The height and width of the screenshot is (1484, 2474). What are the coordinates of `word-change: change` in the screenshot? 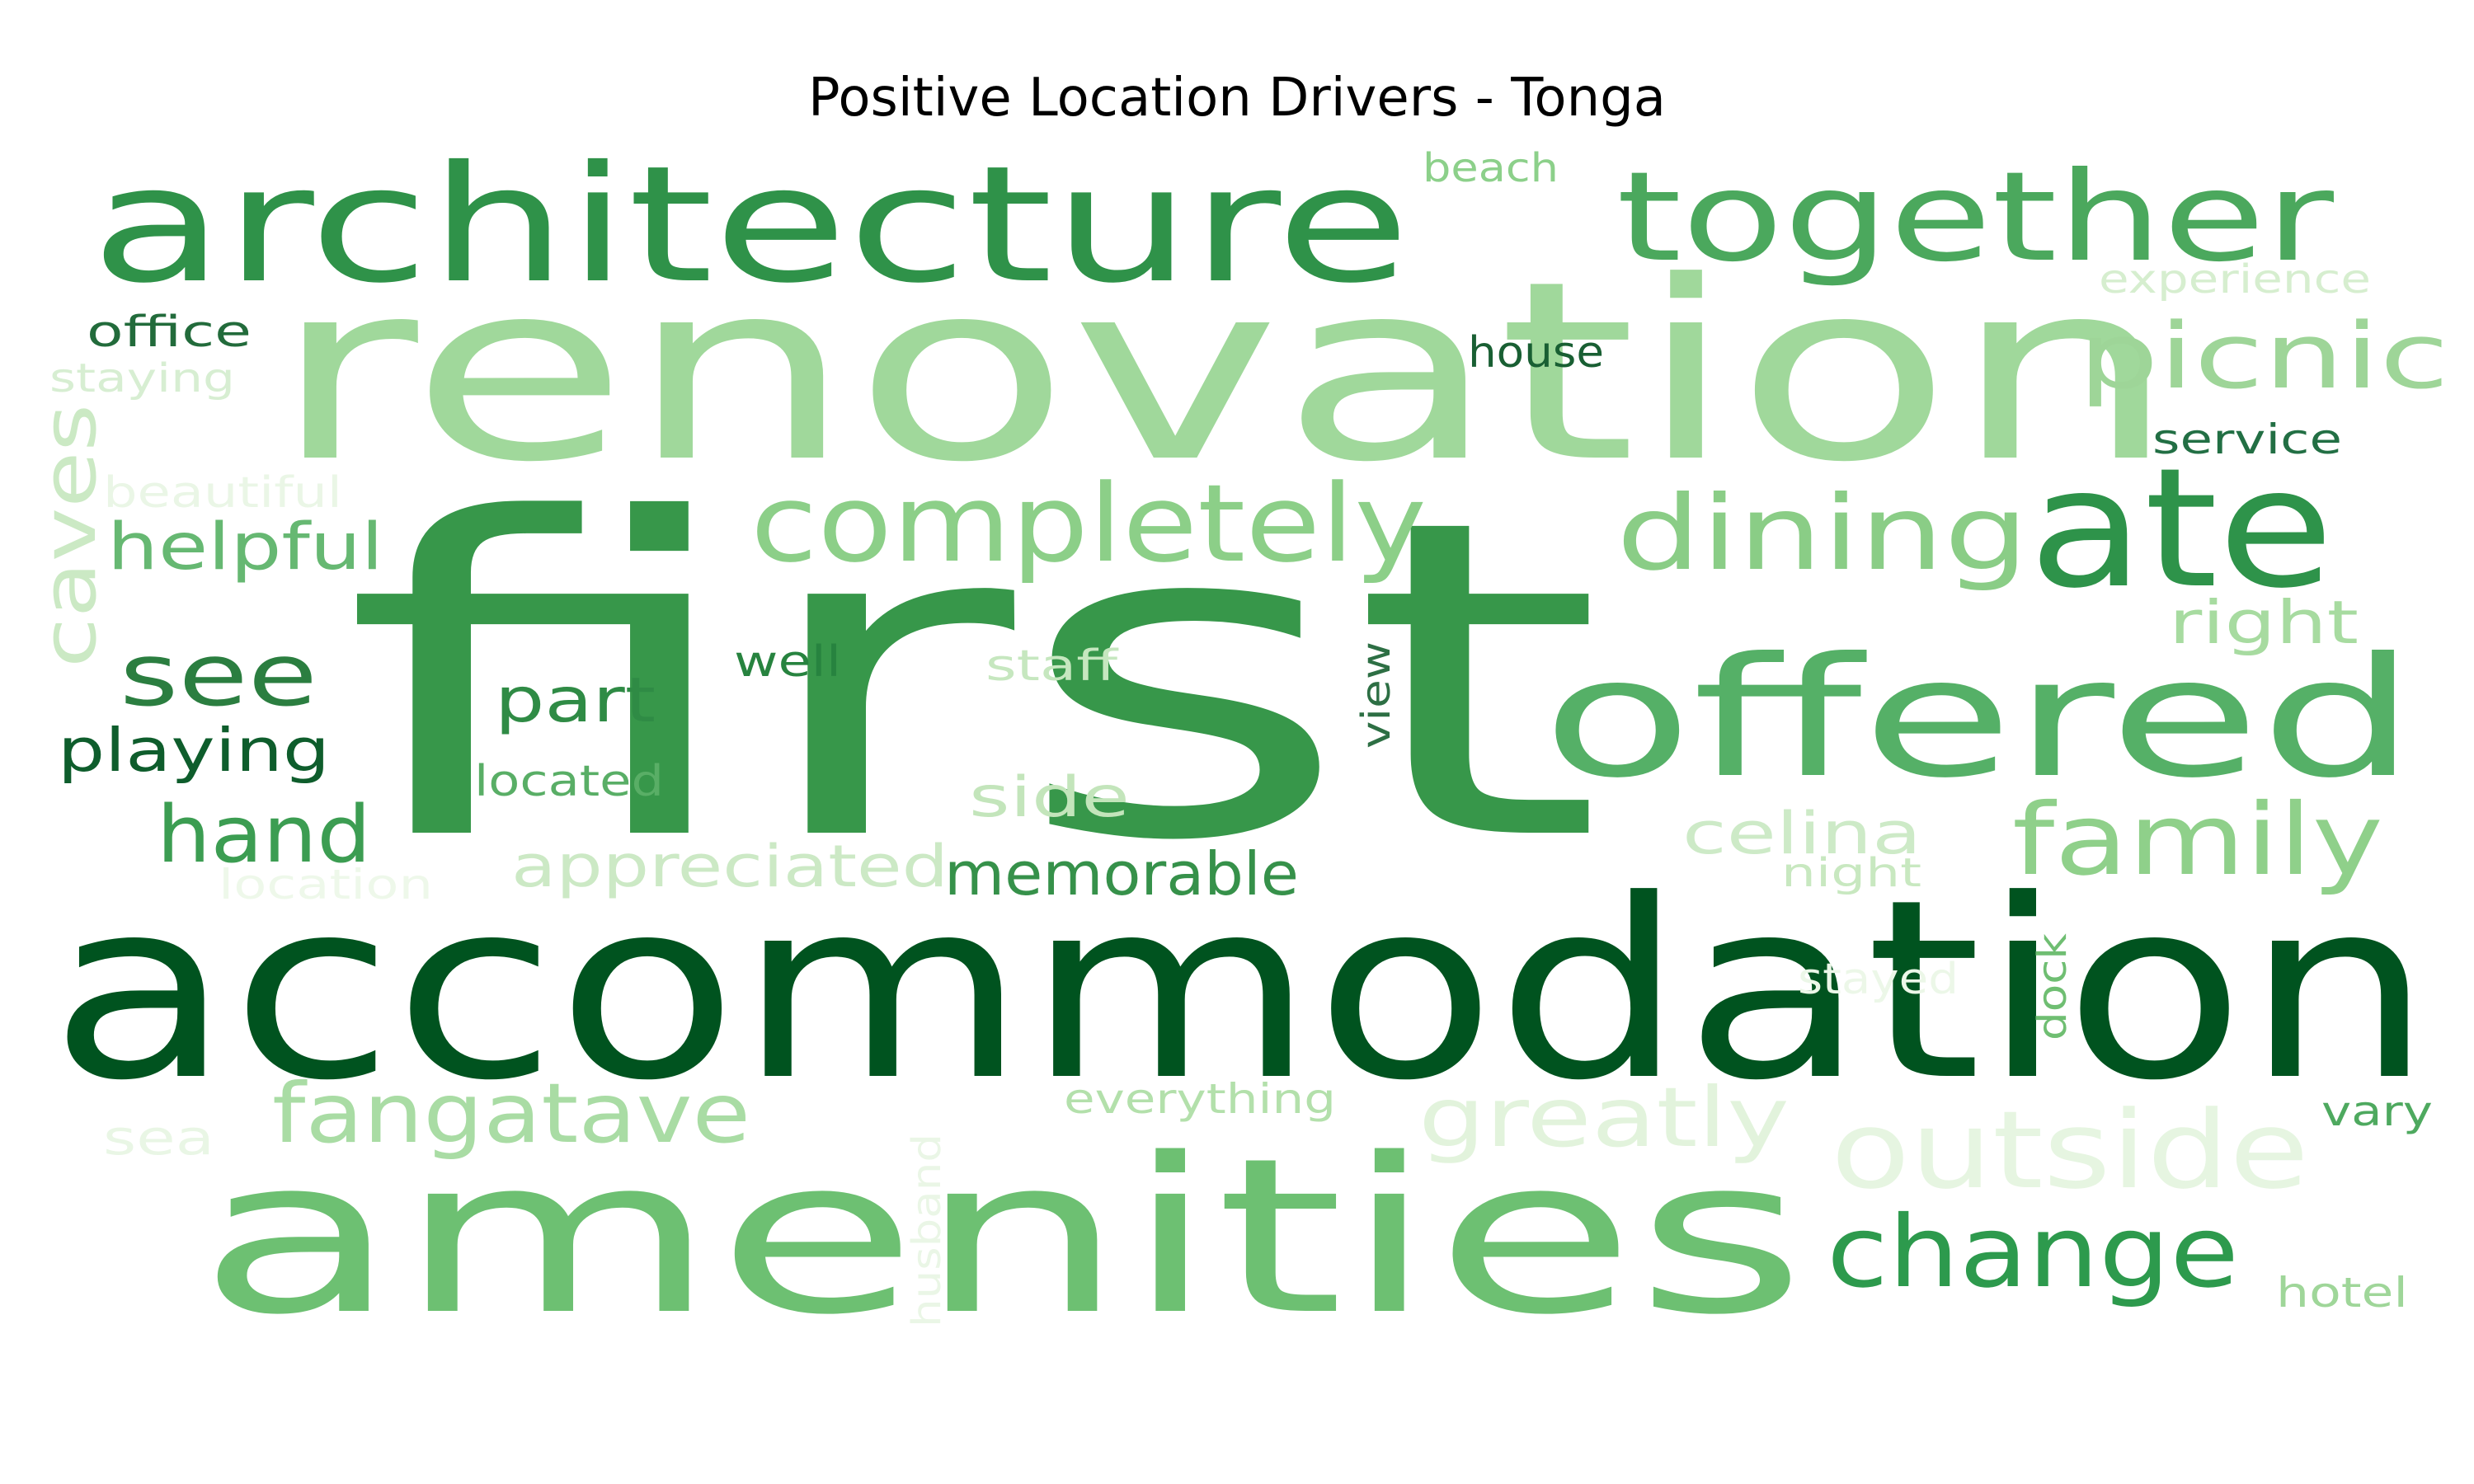 It's located at (2033, 1252).